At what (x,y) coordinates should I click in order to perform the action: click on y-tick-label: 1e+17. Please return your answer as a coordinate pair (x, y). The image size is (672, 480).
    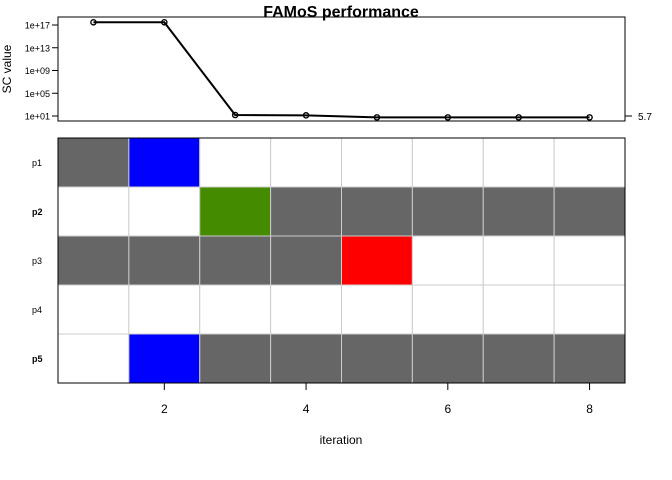
    Looking at the image, I should click on (37, 26).